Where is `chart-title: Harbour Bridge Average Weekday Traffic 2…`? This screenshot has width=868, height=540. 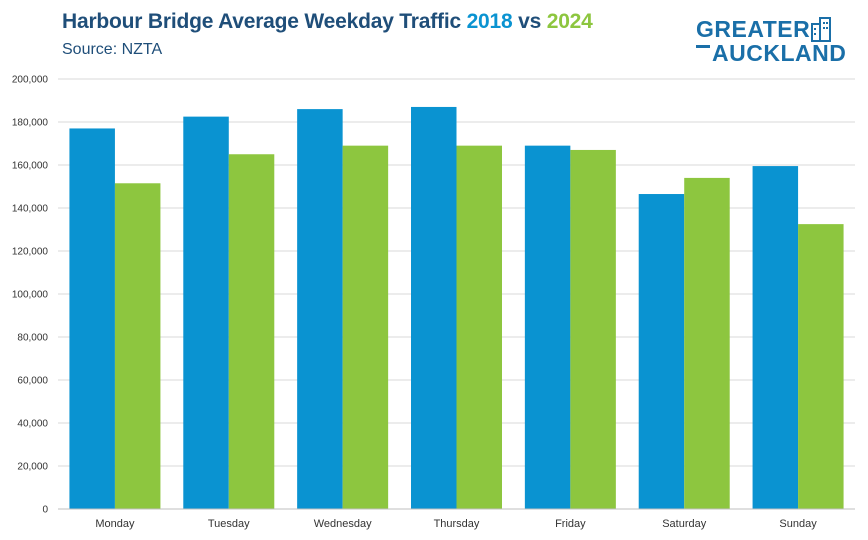
chart-title: Harbour Bridge Average Weekday Traffic 2… is located at coordinates (327, 22).